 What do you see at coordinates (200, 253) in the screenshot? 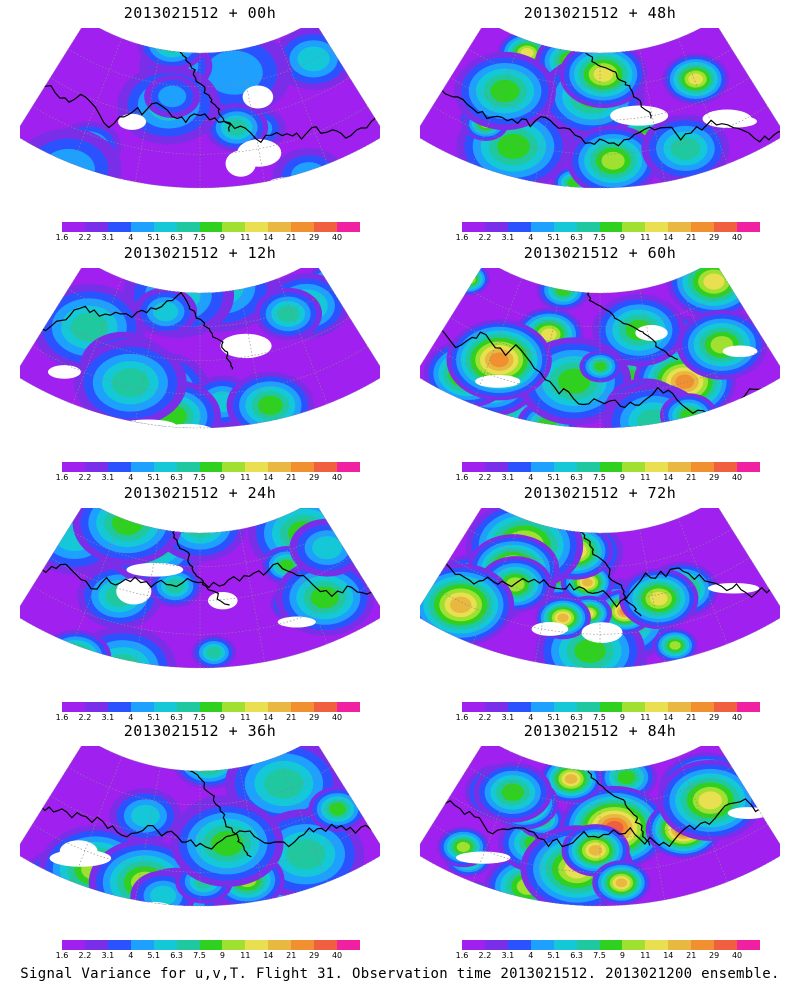
I see `panel-title: 2013021512 + 12h` at bounding box center [200, 253].